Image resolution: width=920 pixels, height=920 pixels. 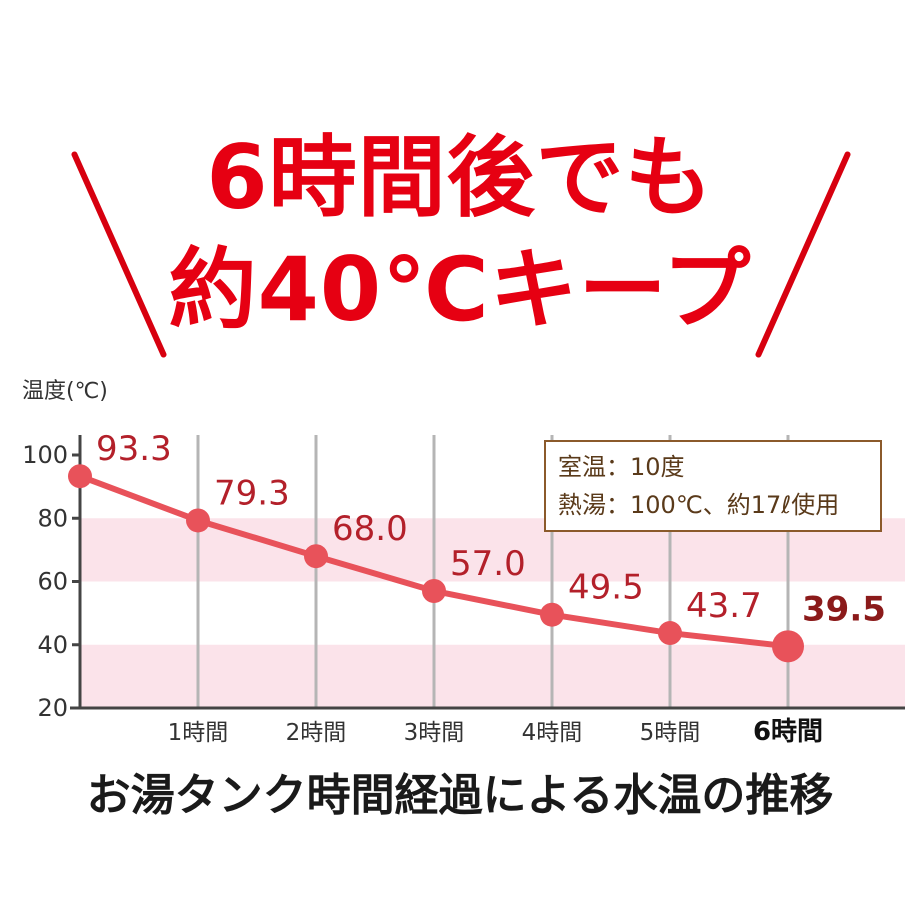 I want to click on y-tick-label: 60, so click(x=52, y=582).